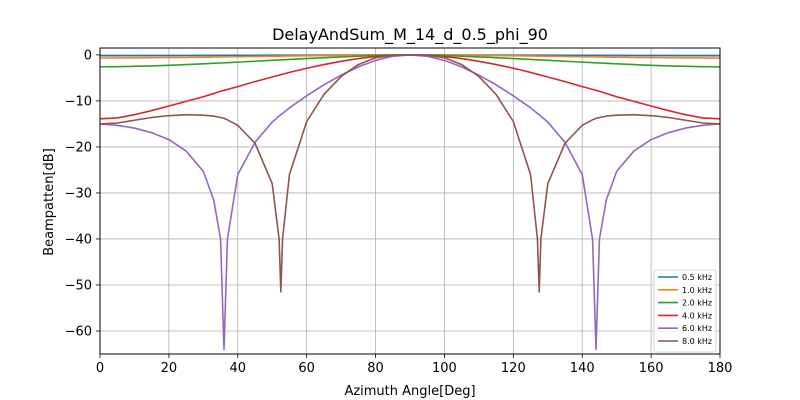 This screenshot has height=400, width=800. What do you see at coordinates (409, 391) in the screenshot?
I see `x-axis-label: Azimuth Angle[Deg]` at bounding box center [409, 391].